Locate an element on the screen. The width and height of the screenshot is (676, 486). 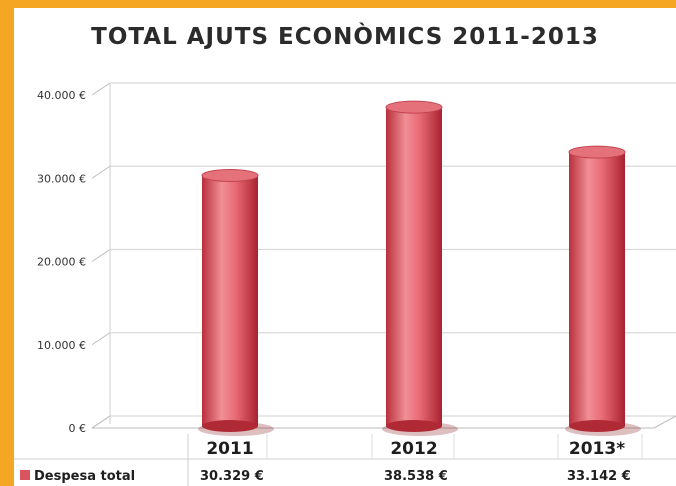
y-tick-label: 30.000 € is located at coordinates (61, 178).